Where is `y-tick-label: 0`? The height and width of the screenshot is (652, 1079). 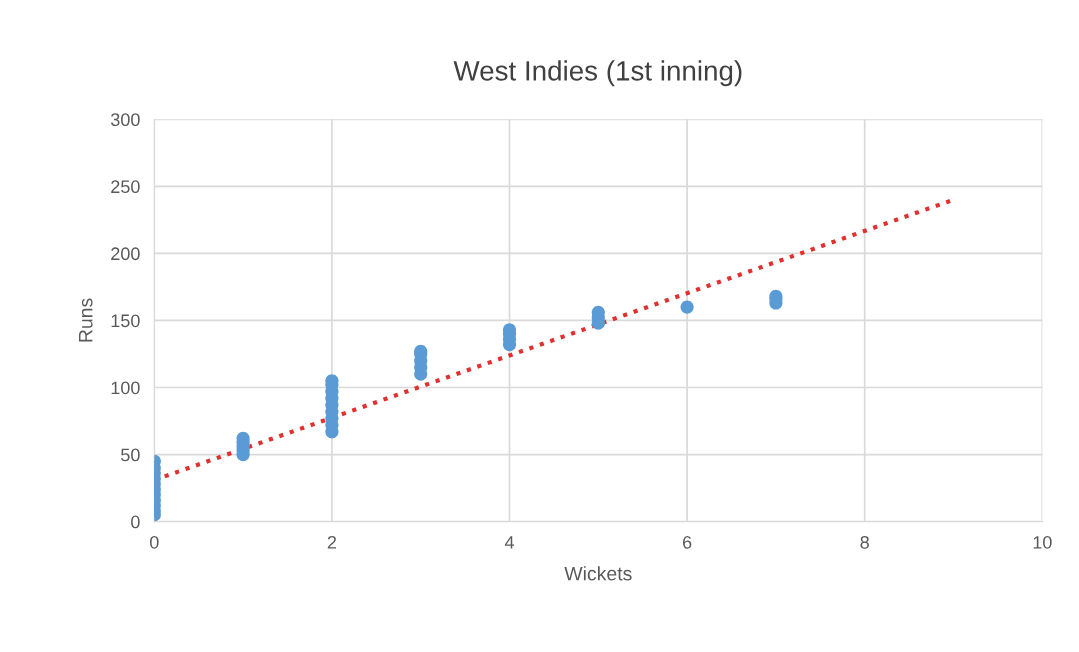
y-tick-label: 0 is located at coordinates (135, 522).